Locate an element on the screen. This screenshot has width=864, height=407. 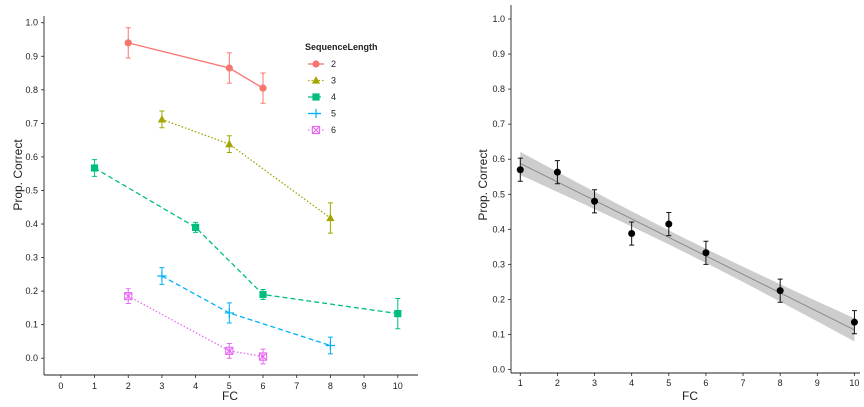
right-x-tick-label: 9 is located at coordinates (817, 383).